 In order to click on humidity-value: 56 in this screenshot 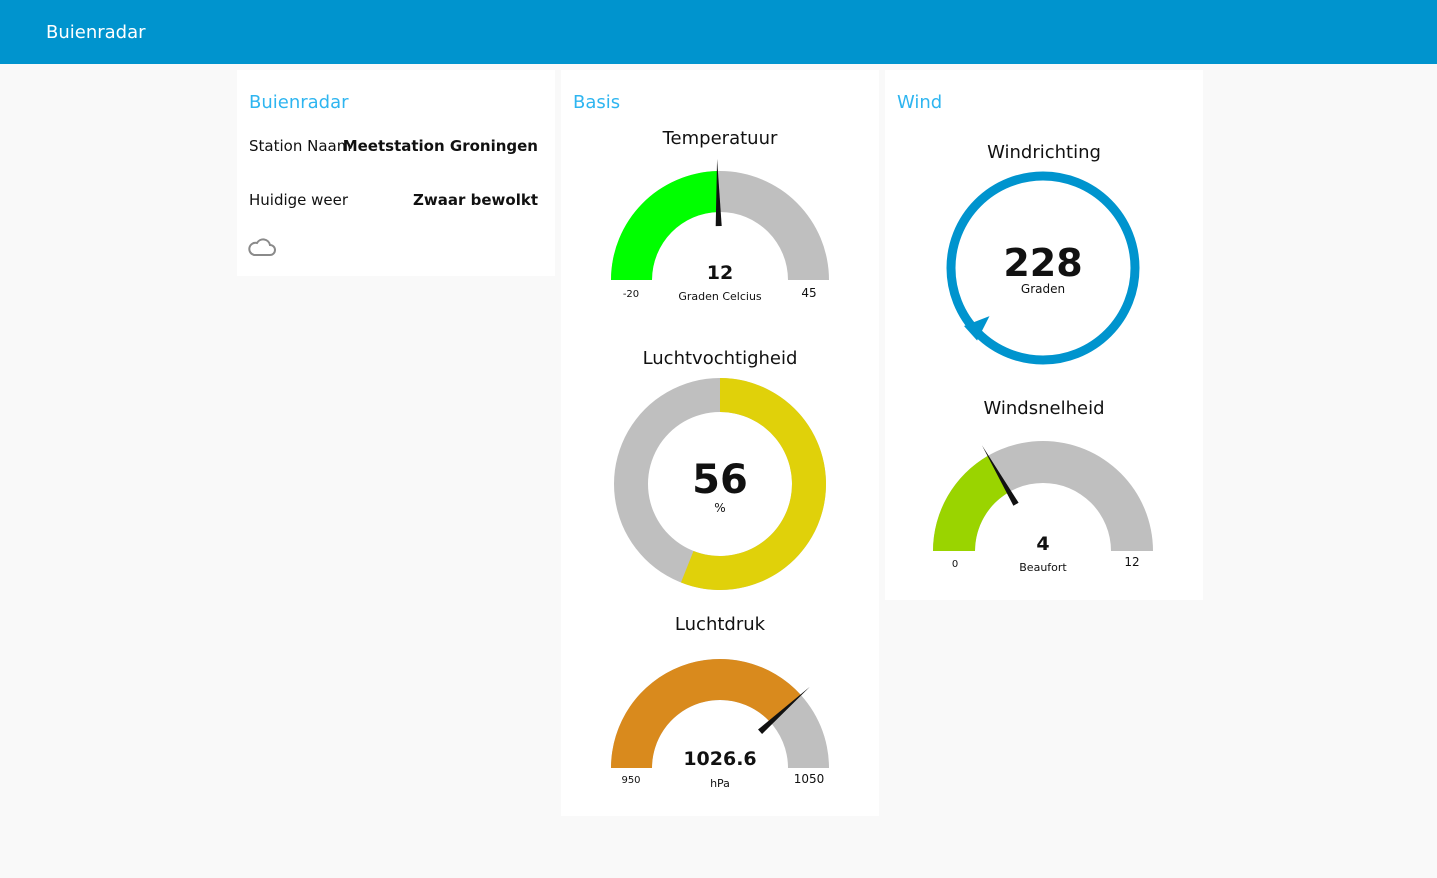, I will do `click(720, 480)`.